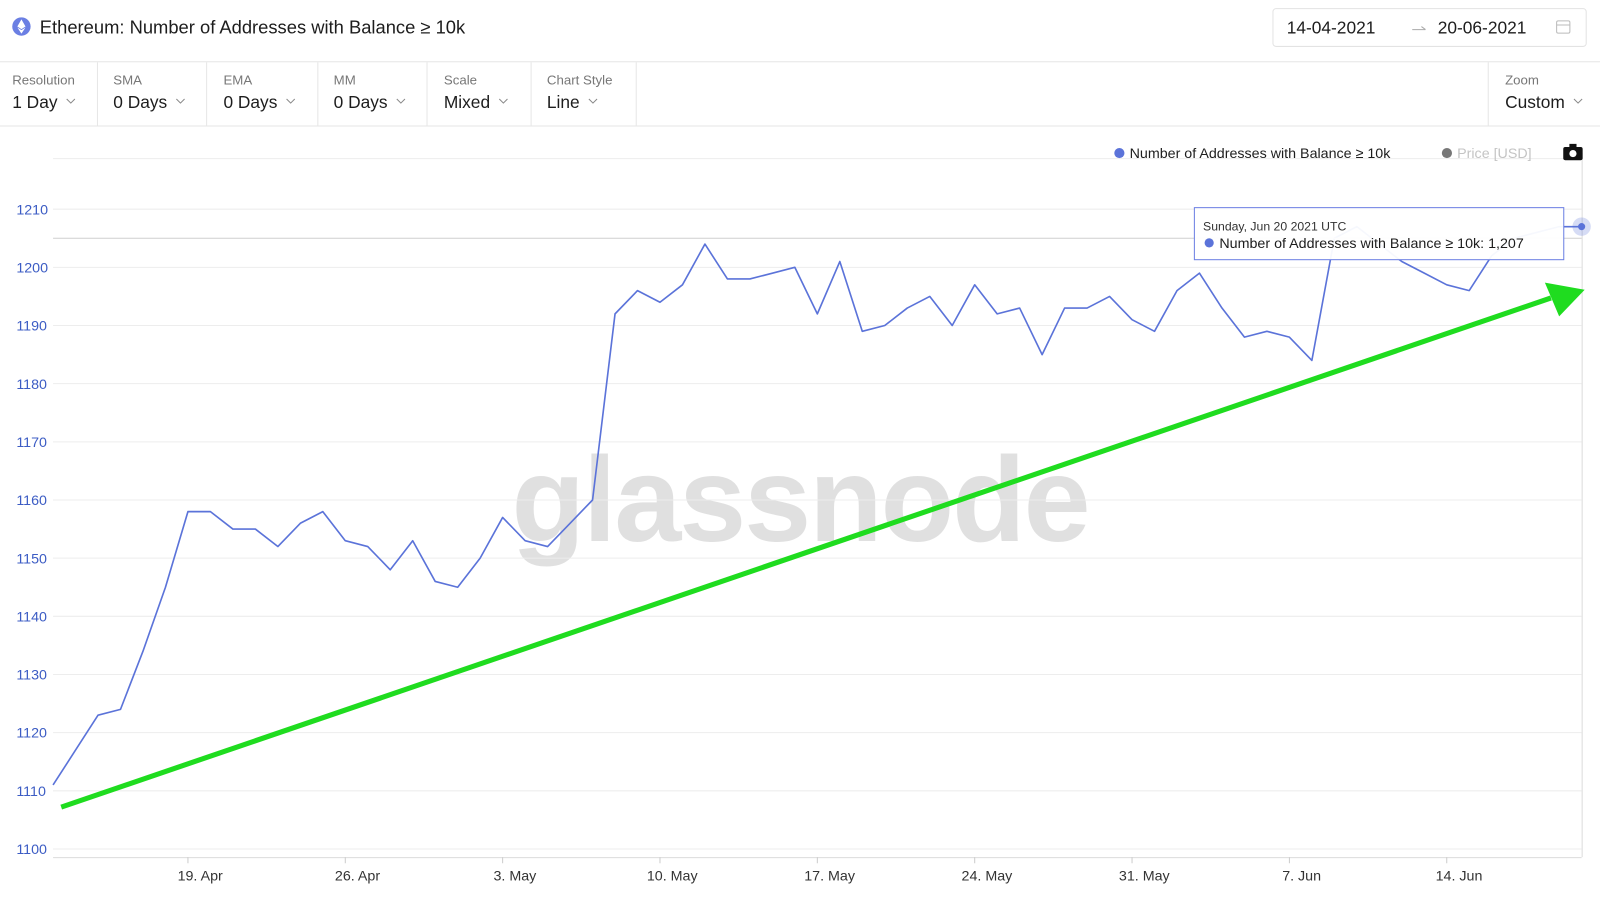  I want to click on x-tick-label: 31. May, so click(1145, 877).